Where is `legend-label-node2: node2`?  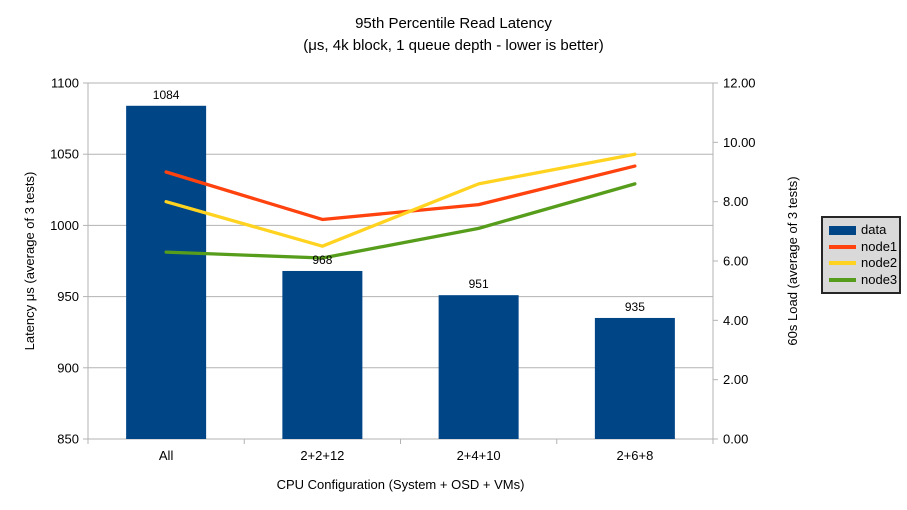 legend-label-node2: node2 is located at coordinates (879, 263).